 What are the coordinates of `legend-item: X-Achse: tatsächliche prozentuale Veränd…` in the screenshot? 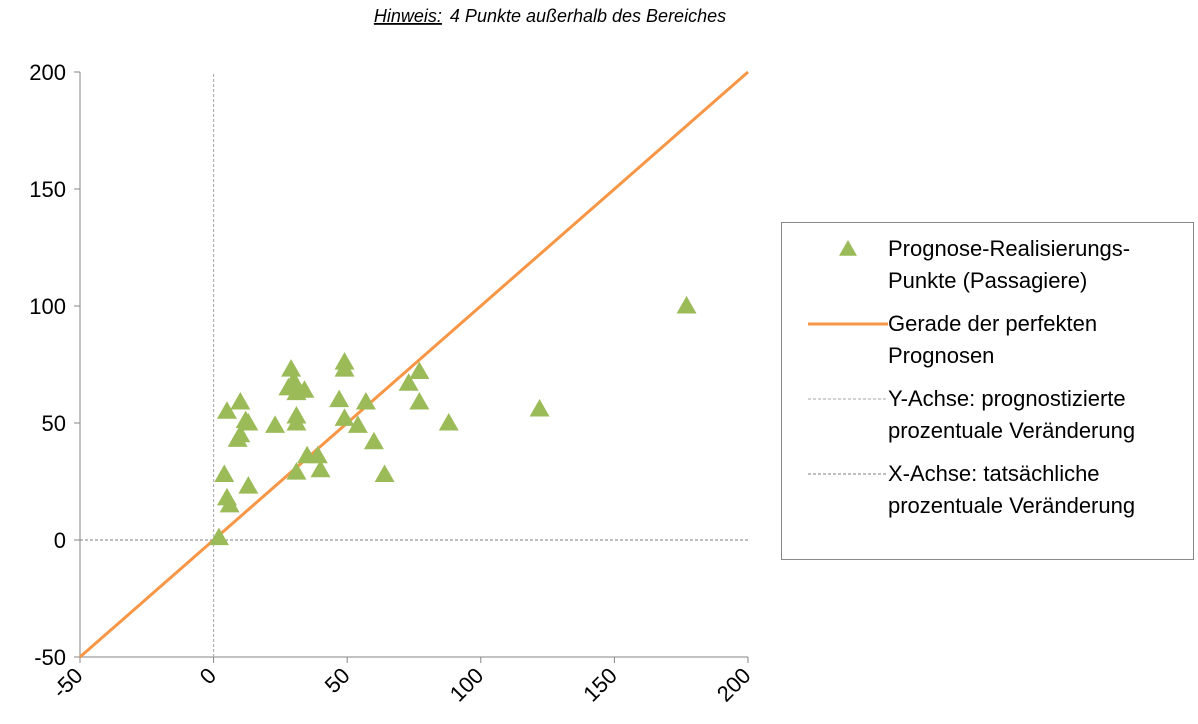 It's located at (996, 490).